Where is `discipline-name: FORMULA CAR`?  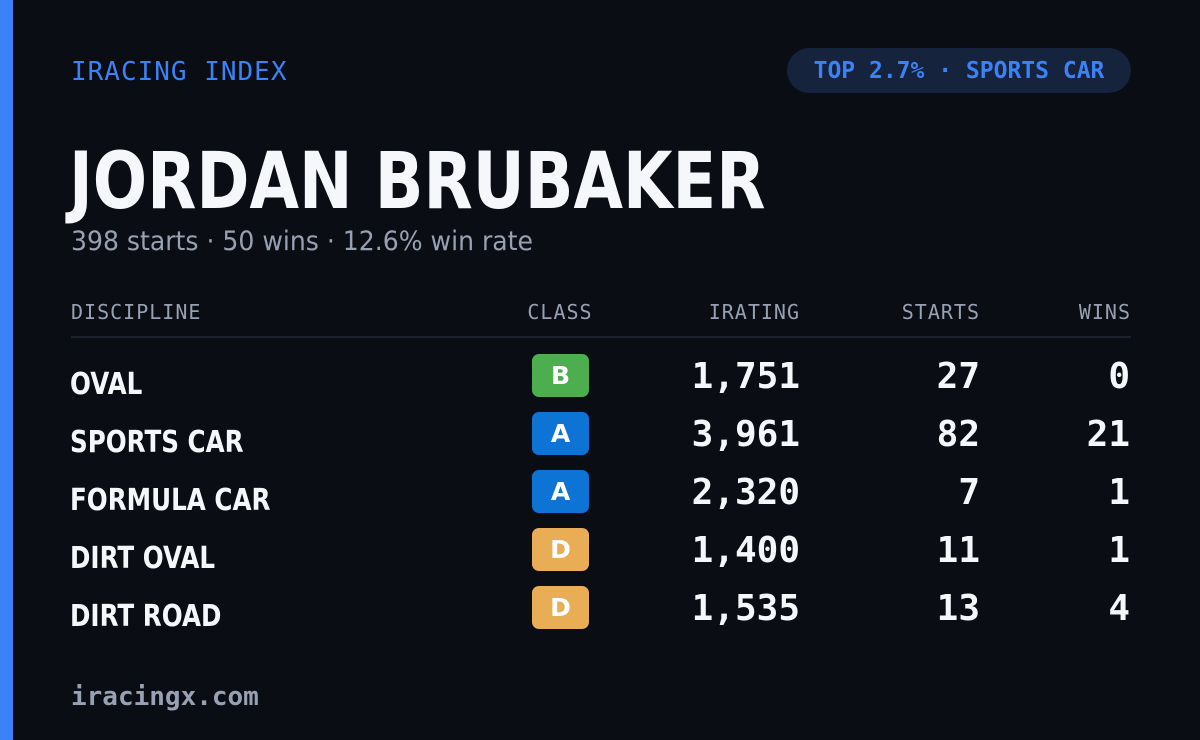 discipline-name: FORMULA CAR is located at coordinates (170, 500).